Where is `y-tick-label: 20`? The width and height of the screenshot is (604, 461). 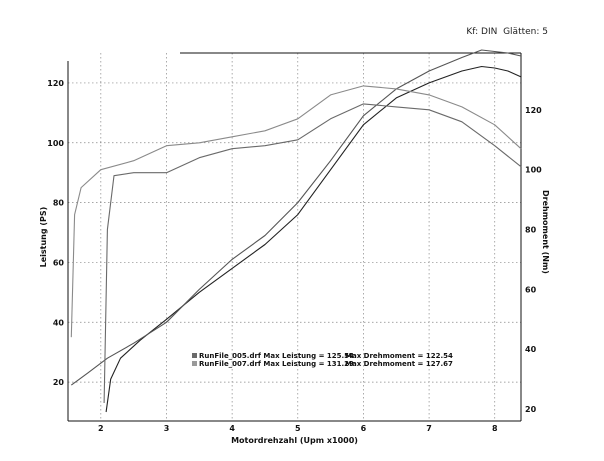 y-tick-label: 20 is located at coordinates (59, 382).